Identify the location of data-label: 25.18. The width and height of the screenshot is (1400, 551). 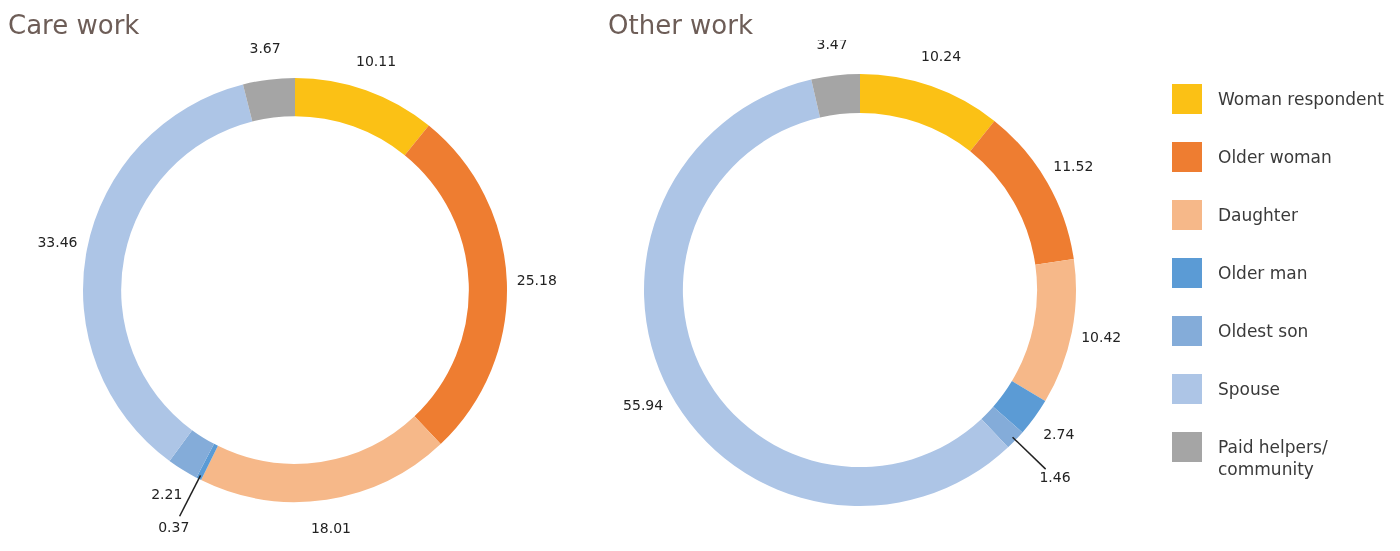
(536, 279).